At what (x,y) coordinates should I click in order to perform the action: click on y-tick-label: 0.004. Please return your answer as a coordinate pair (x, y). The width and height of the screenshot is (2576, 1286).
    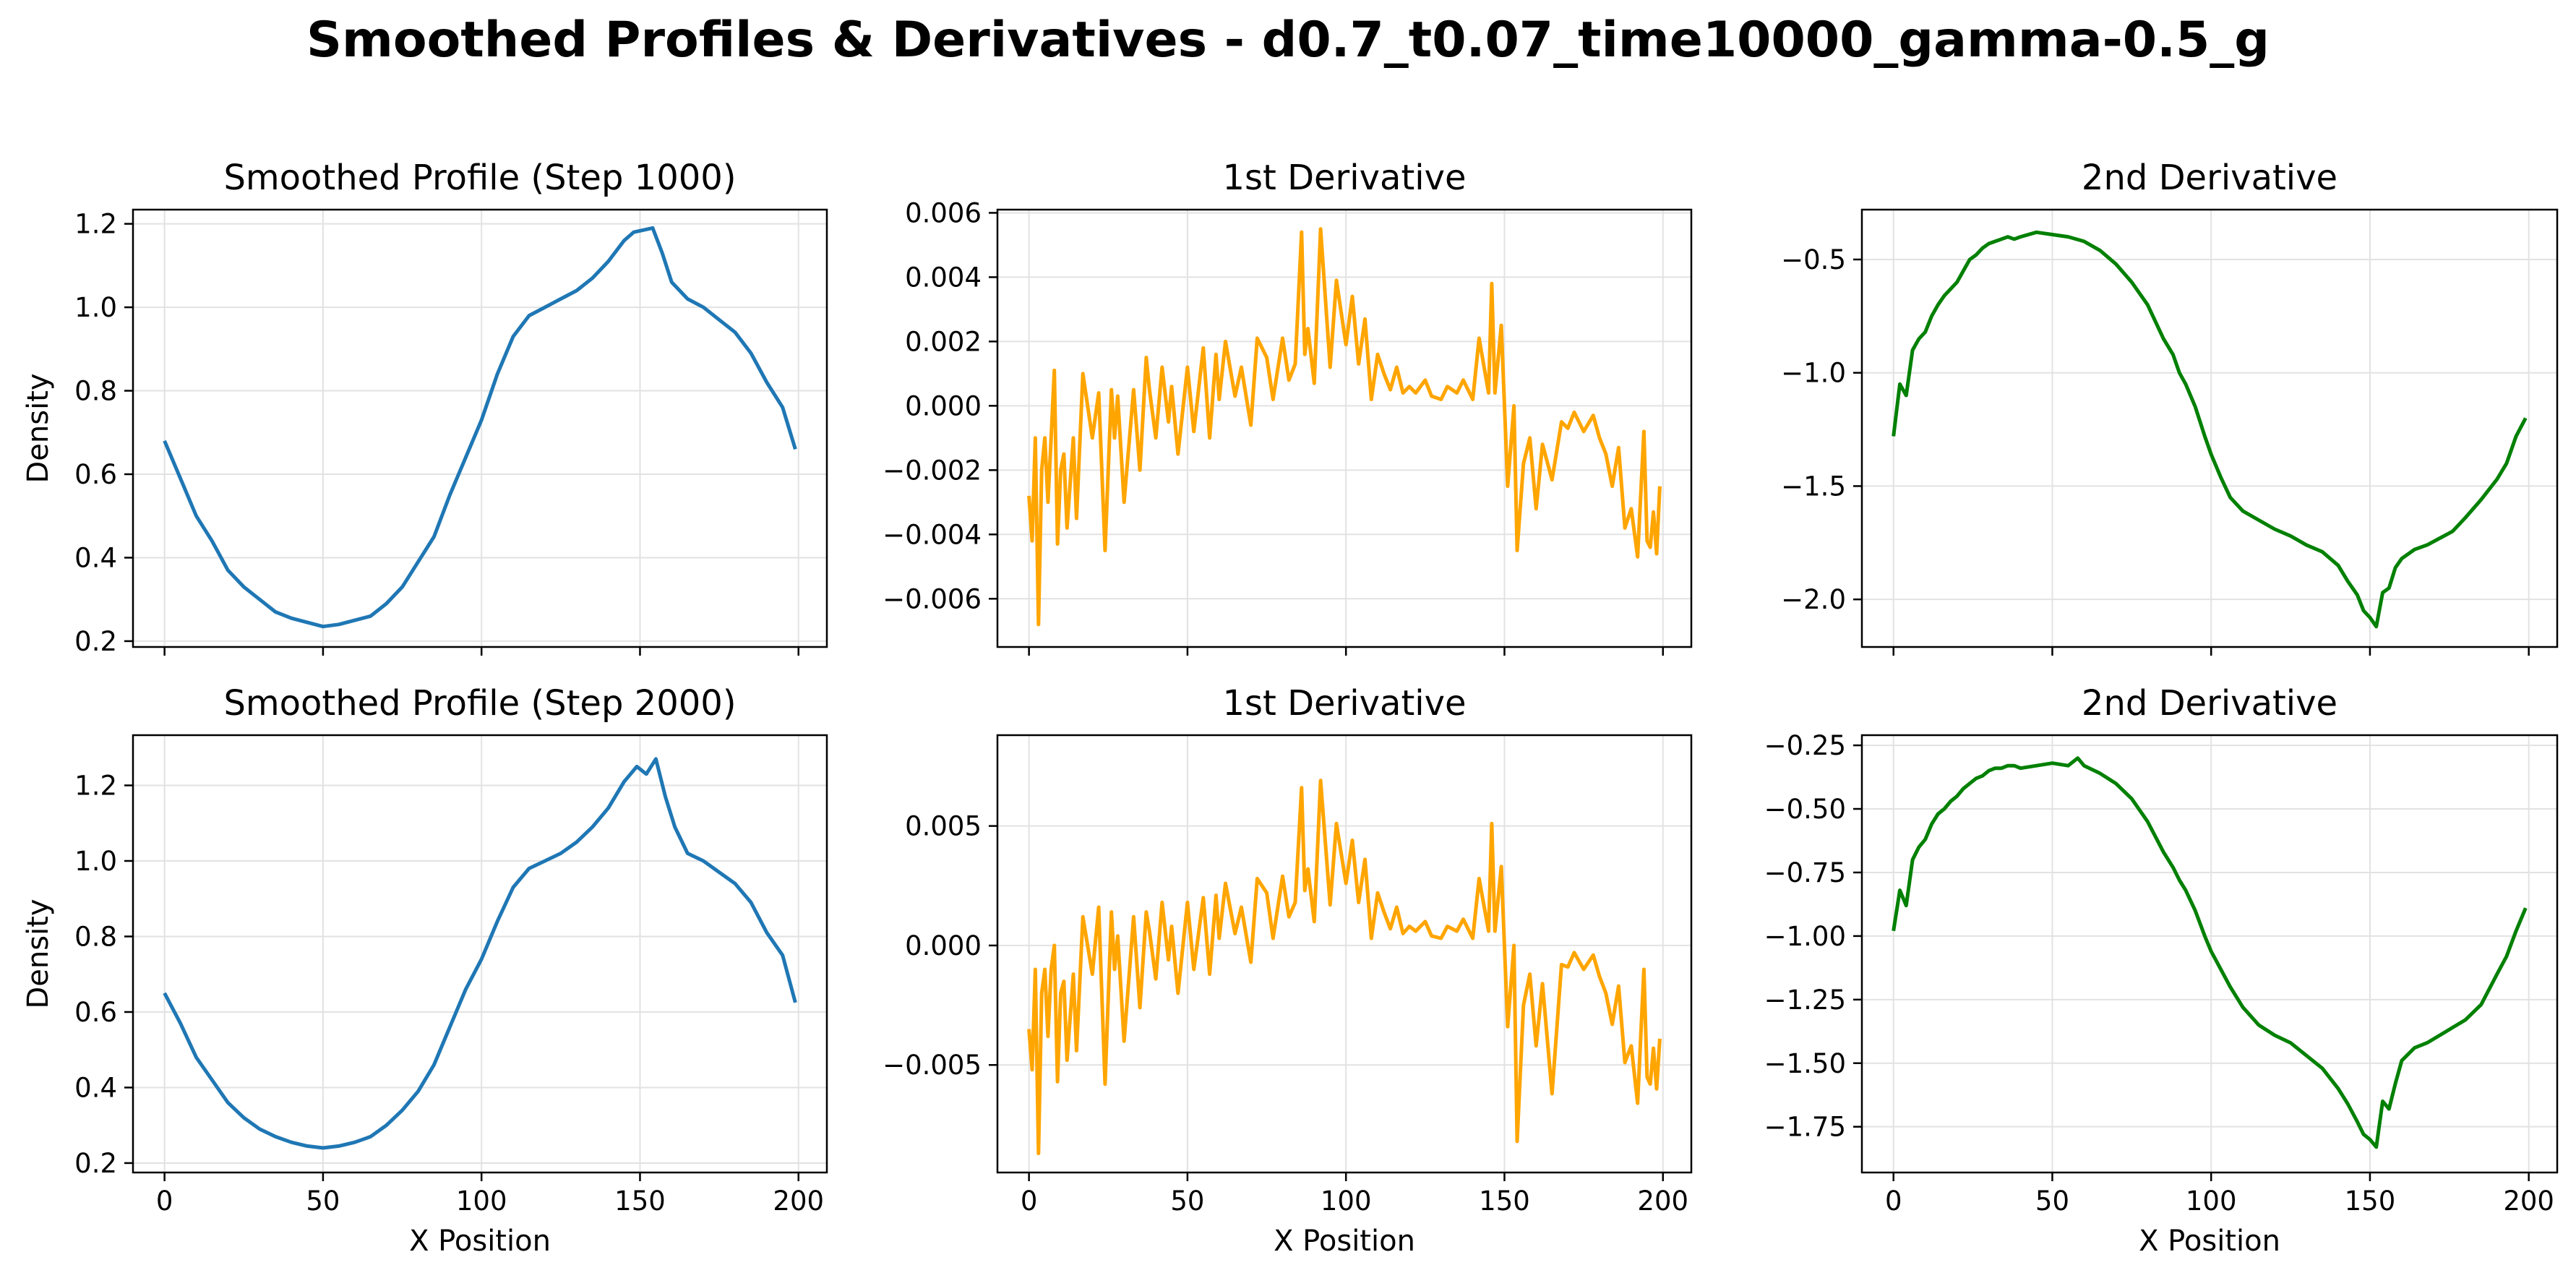
    Looking at the image, I should click on (944, 277).